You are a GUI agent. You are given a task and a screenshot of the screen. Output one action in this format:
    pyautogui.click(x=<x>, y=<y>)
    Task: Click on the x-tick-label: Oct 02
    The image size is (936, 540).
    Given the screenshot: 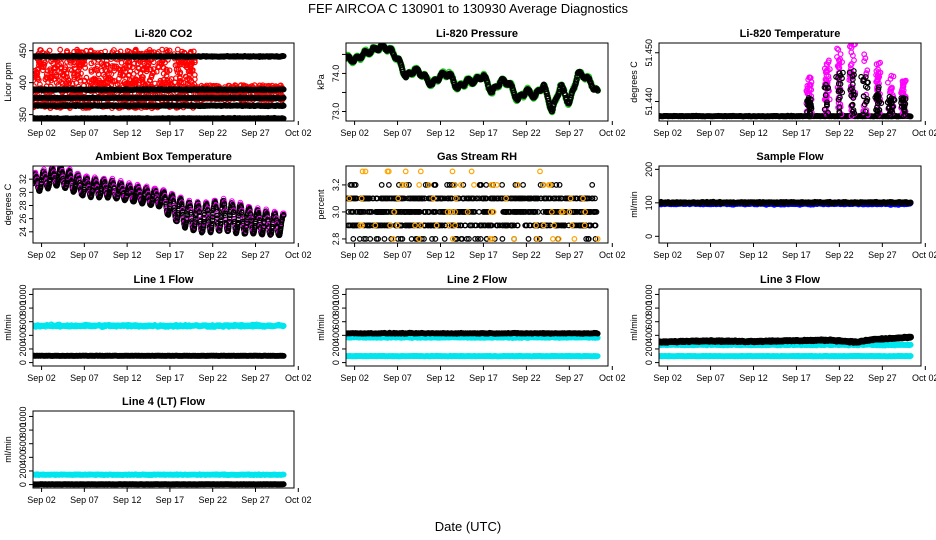 What is the action you would take?
    pyautogui.click(x=612, y=133)
    